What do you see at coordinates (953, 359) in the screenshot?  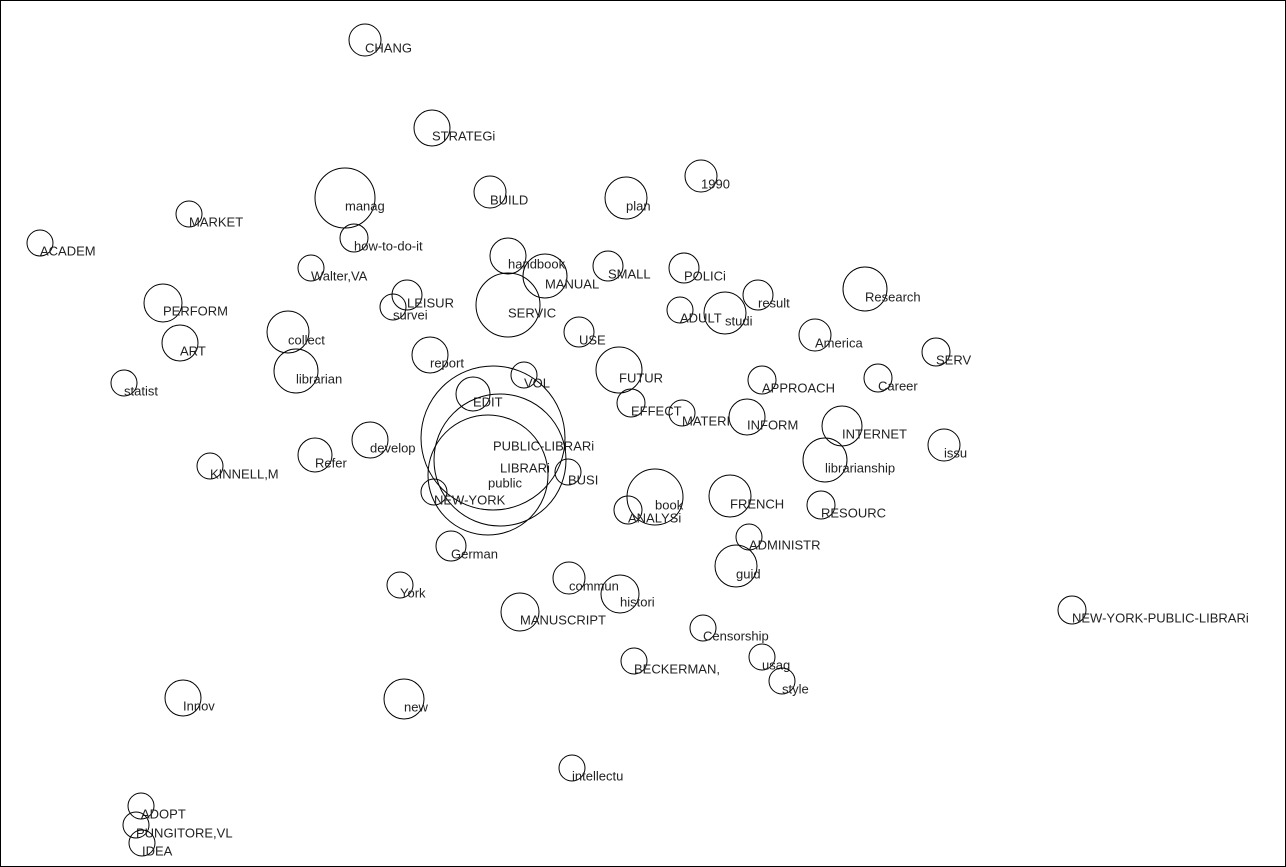 I see `bubble-label: SERV` at bounding box center [953, 359].